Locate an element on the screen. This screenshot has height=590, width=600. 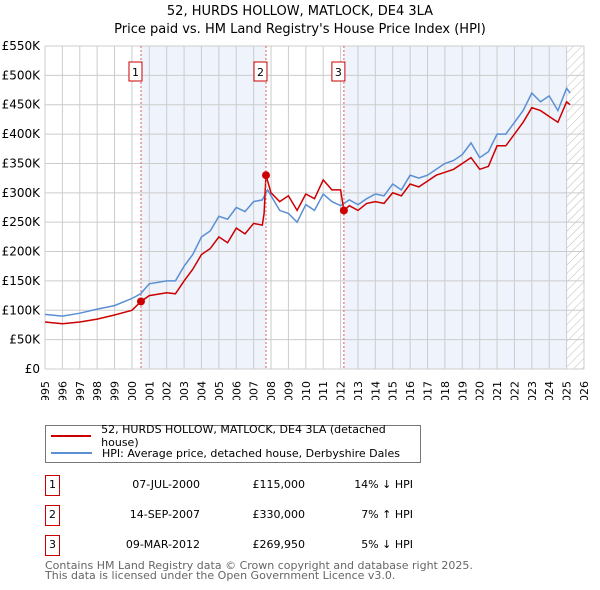
x-tick-label: 1995 is located at coordinates (45, 390).